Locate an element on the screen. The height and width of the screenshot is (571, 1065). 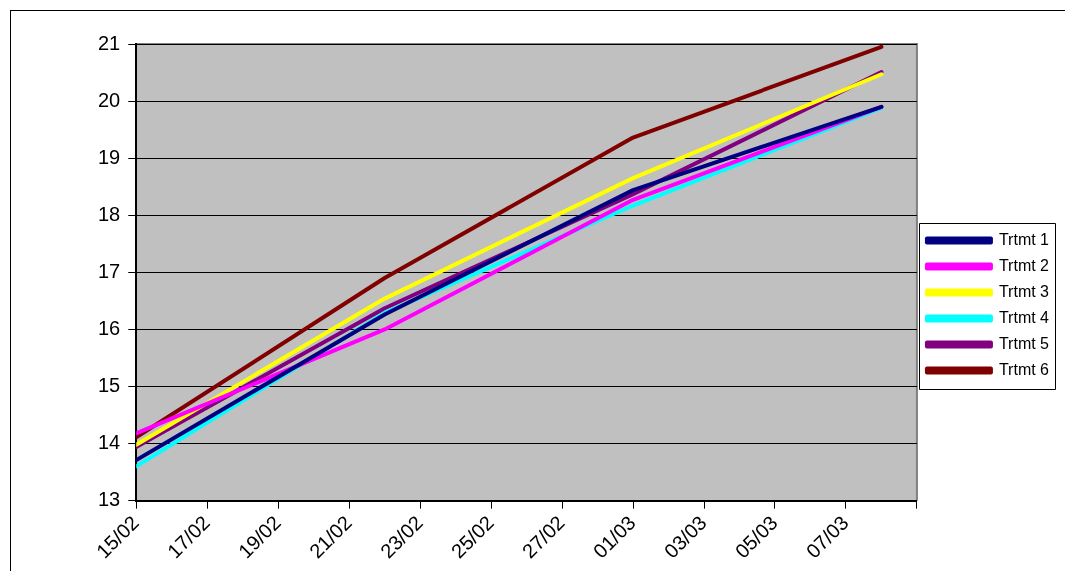
y-tick-label: 14 is located at coordinates (109, 442).